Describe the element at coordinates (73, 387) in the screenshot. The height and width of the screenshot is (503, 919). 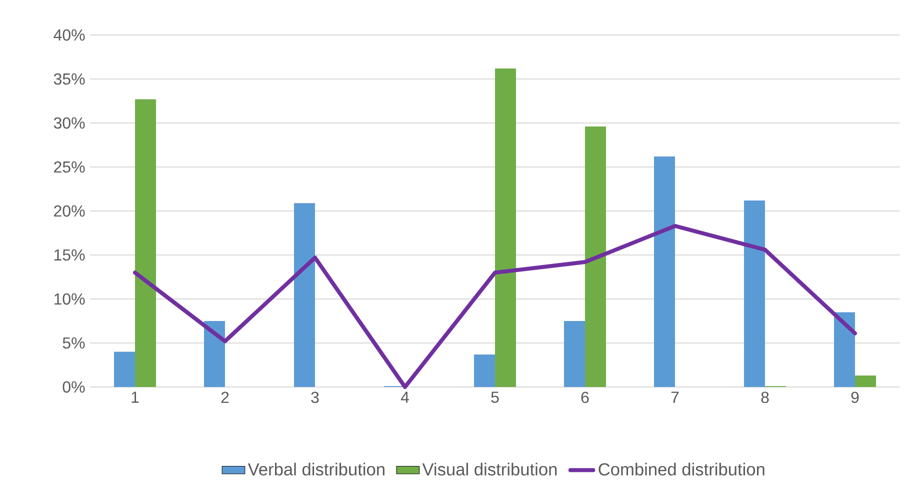
I see `y-tick-label: 0%` at that location.